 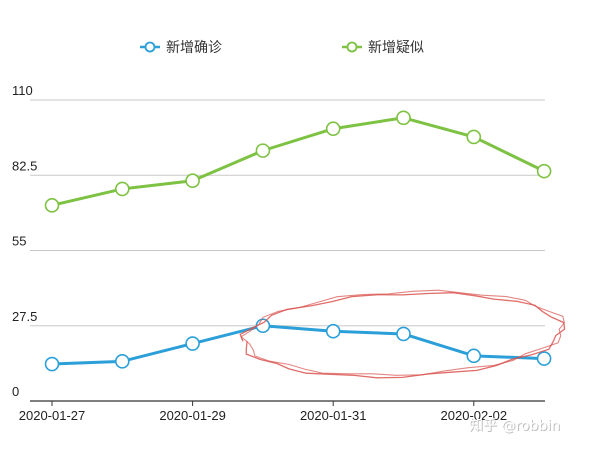 I want to click on x-tick-label: 2020-01-29, so click(x=192, y=415).